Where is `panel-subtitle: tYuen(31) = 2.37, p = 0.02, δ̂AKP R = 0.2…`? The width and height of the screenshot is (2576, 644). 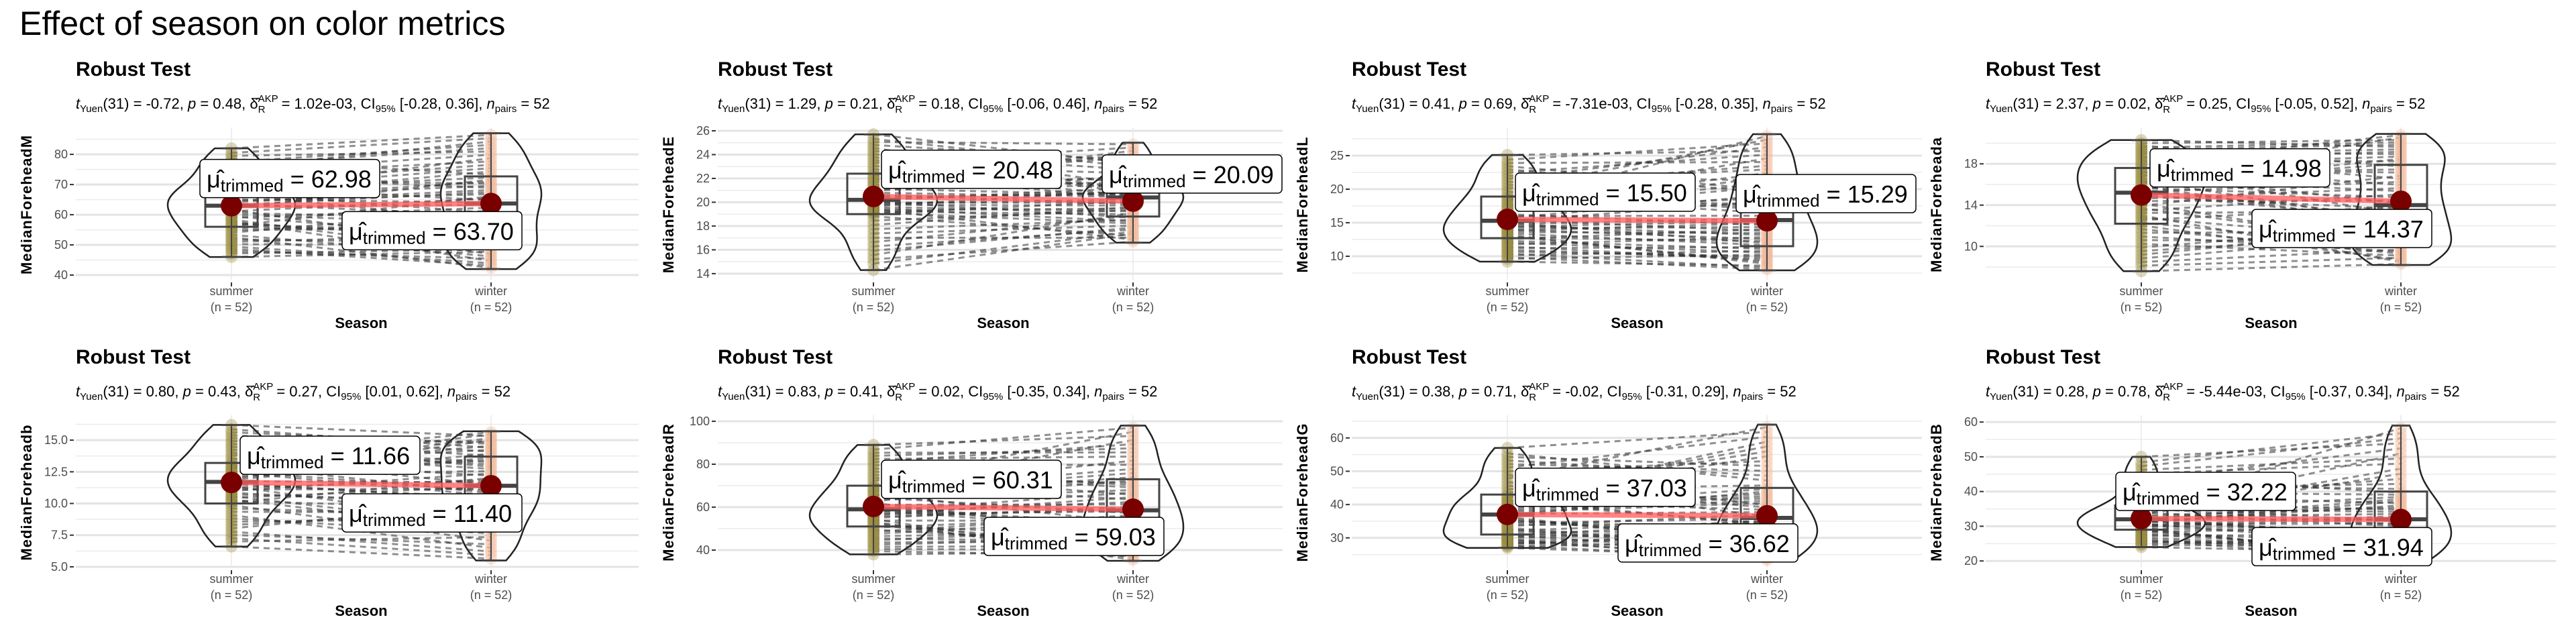 panel-subtitle: tYuen(31) = 2.37, p = 0.02, δ̂AKP R = 0.2… is located at coordinates (2205, 104).